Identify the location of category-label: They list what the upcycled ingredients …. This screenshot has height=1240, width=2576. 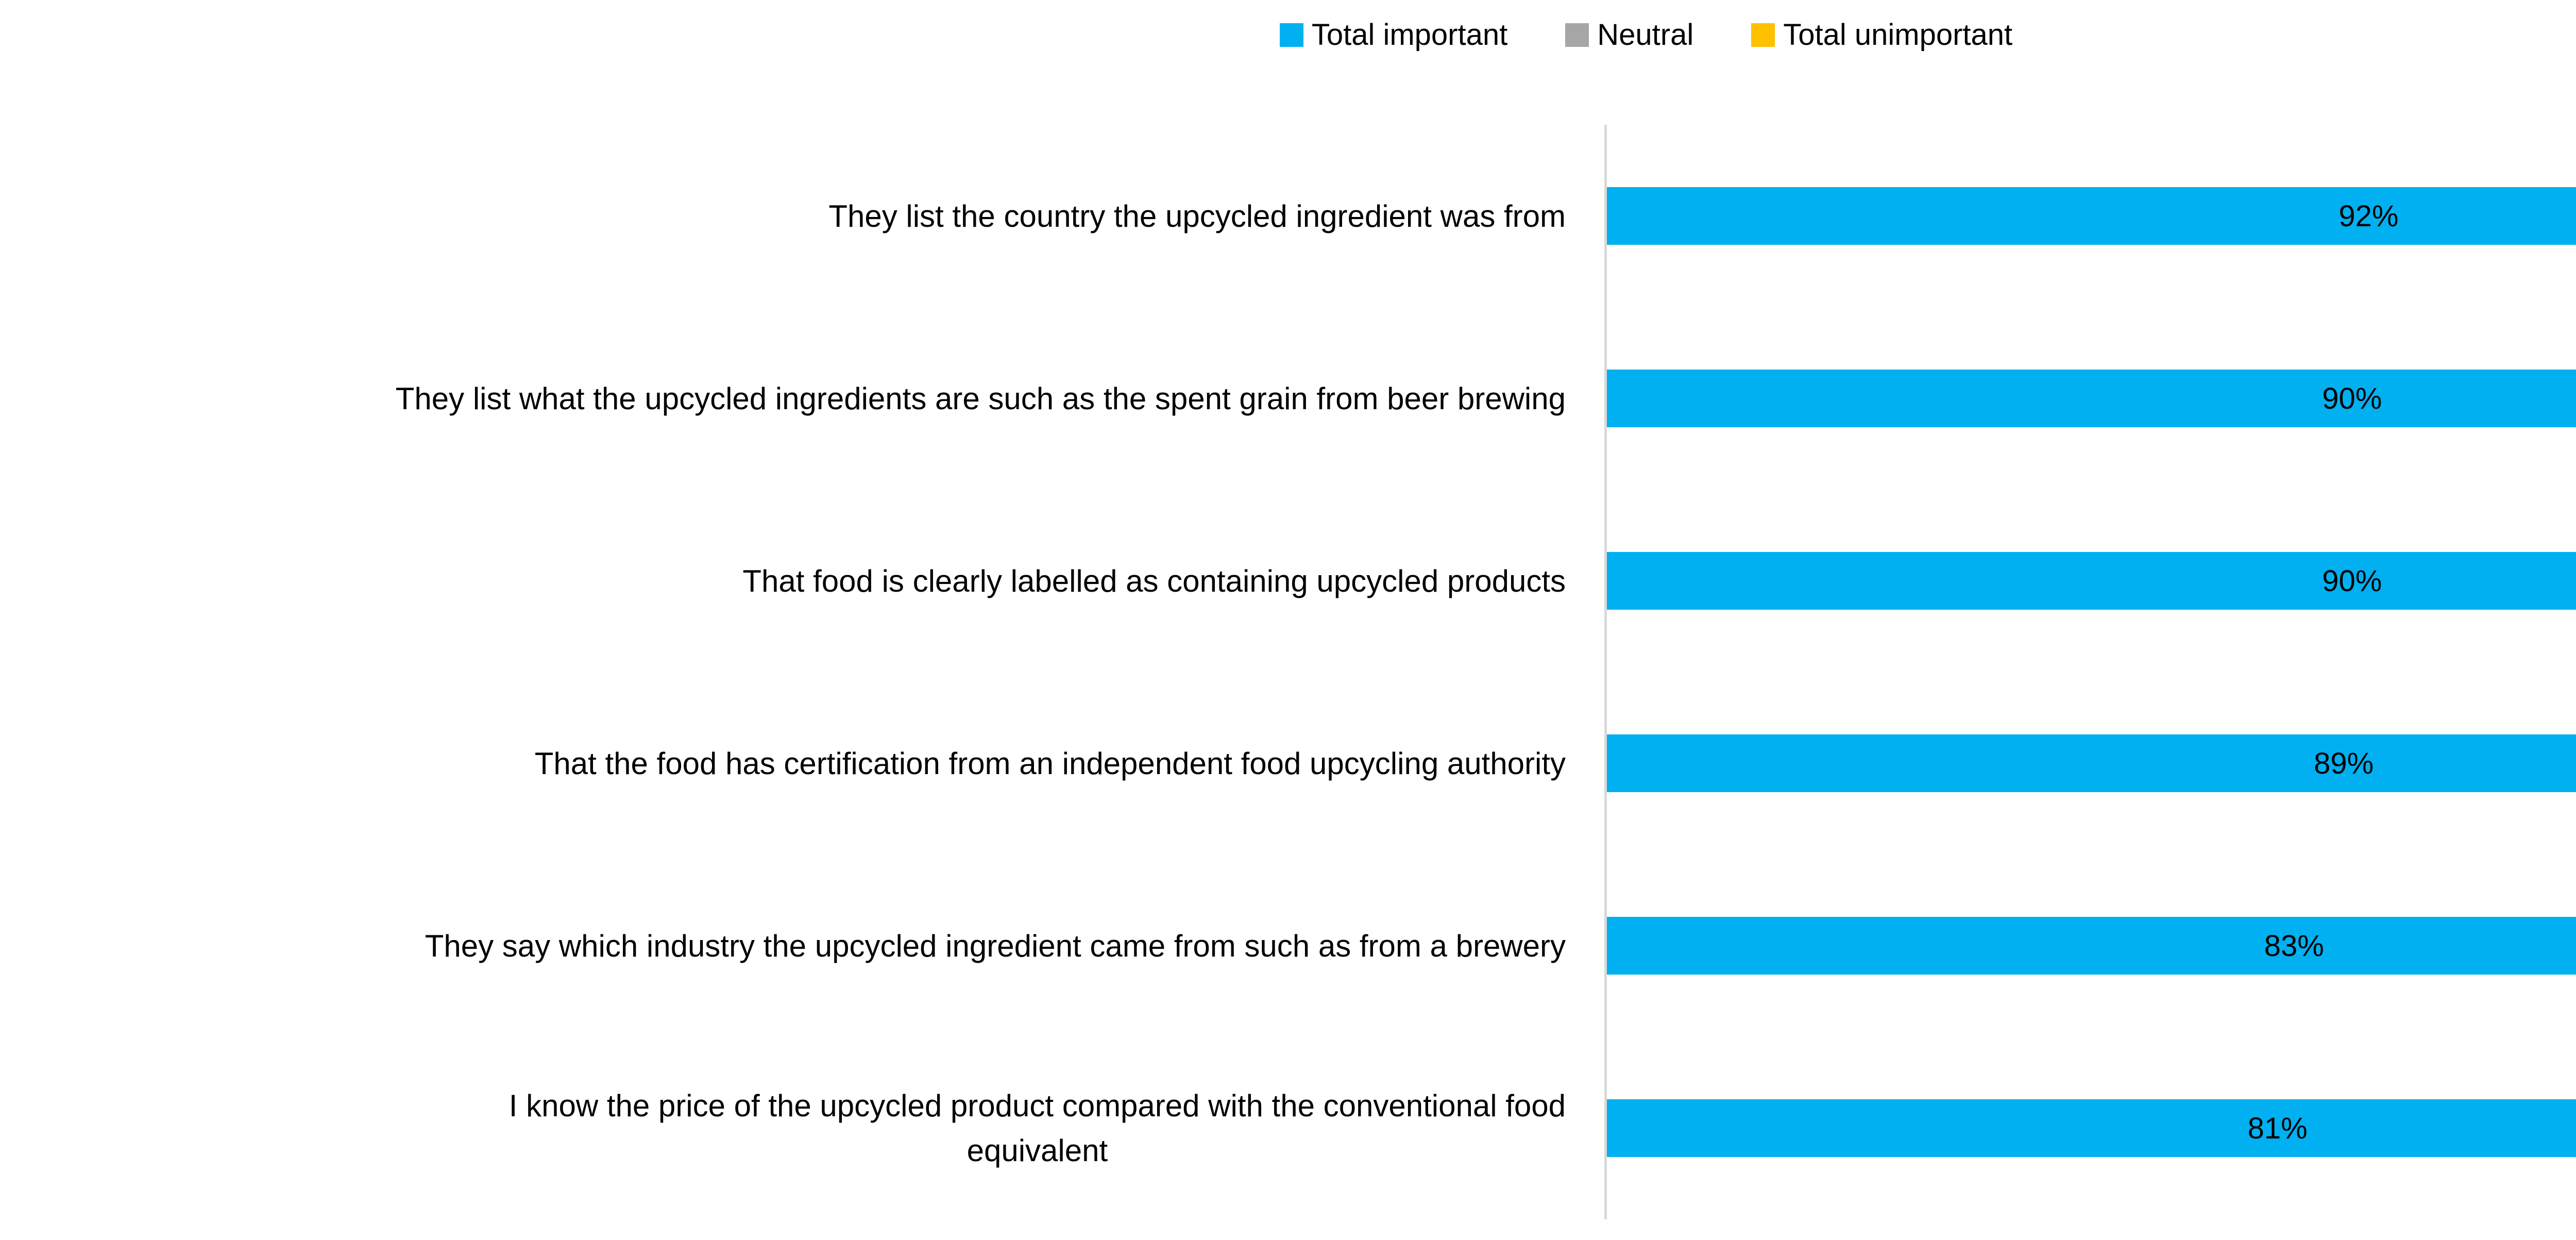
(980, 399).